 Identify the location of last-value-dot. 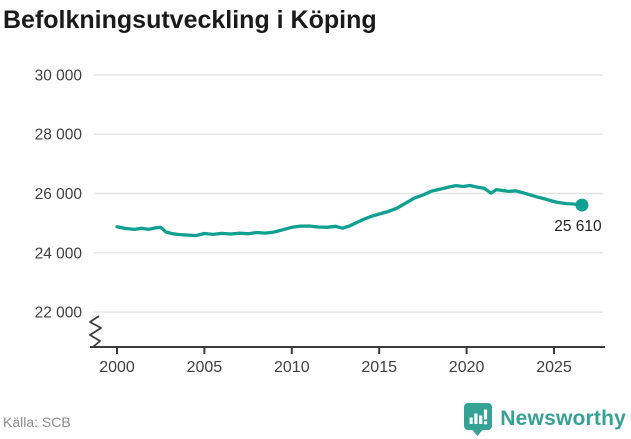
(582, 205).